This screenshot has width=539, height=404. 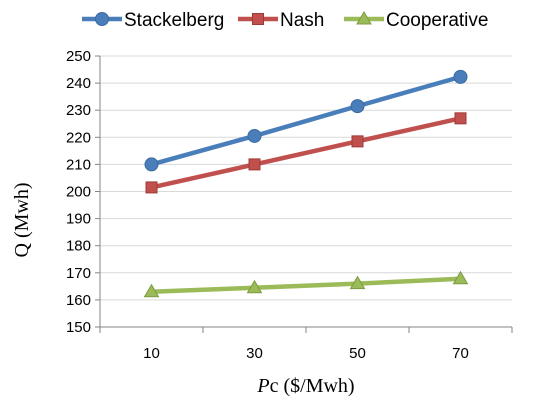 I want to click on legend-marker-nash, so click(x=258, y=19).